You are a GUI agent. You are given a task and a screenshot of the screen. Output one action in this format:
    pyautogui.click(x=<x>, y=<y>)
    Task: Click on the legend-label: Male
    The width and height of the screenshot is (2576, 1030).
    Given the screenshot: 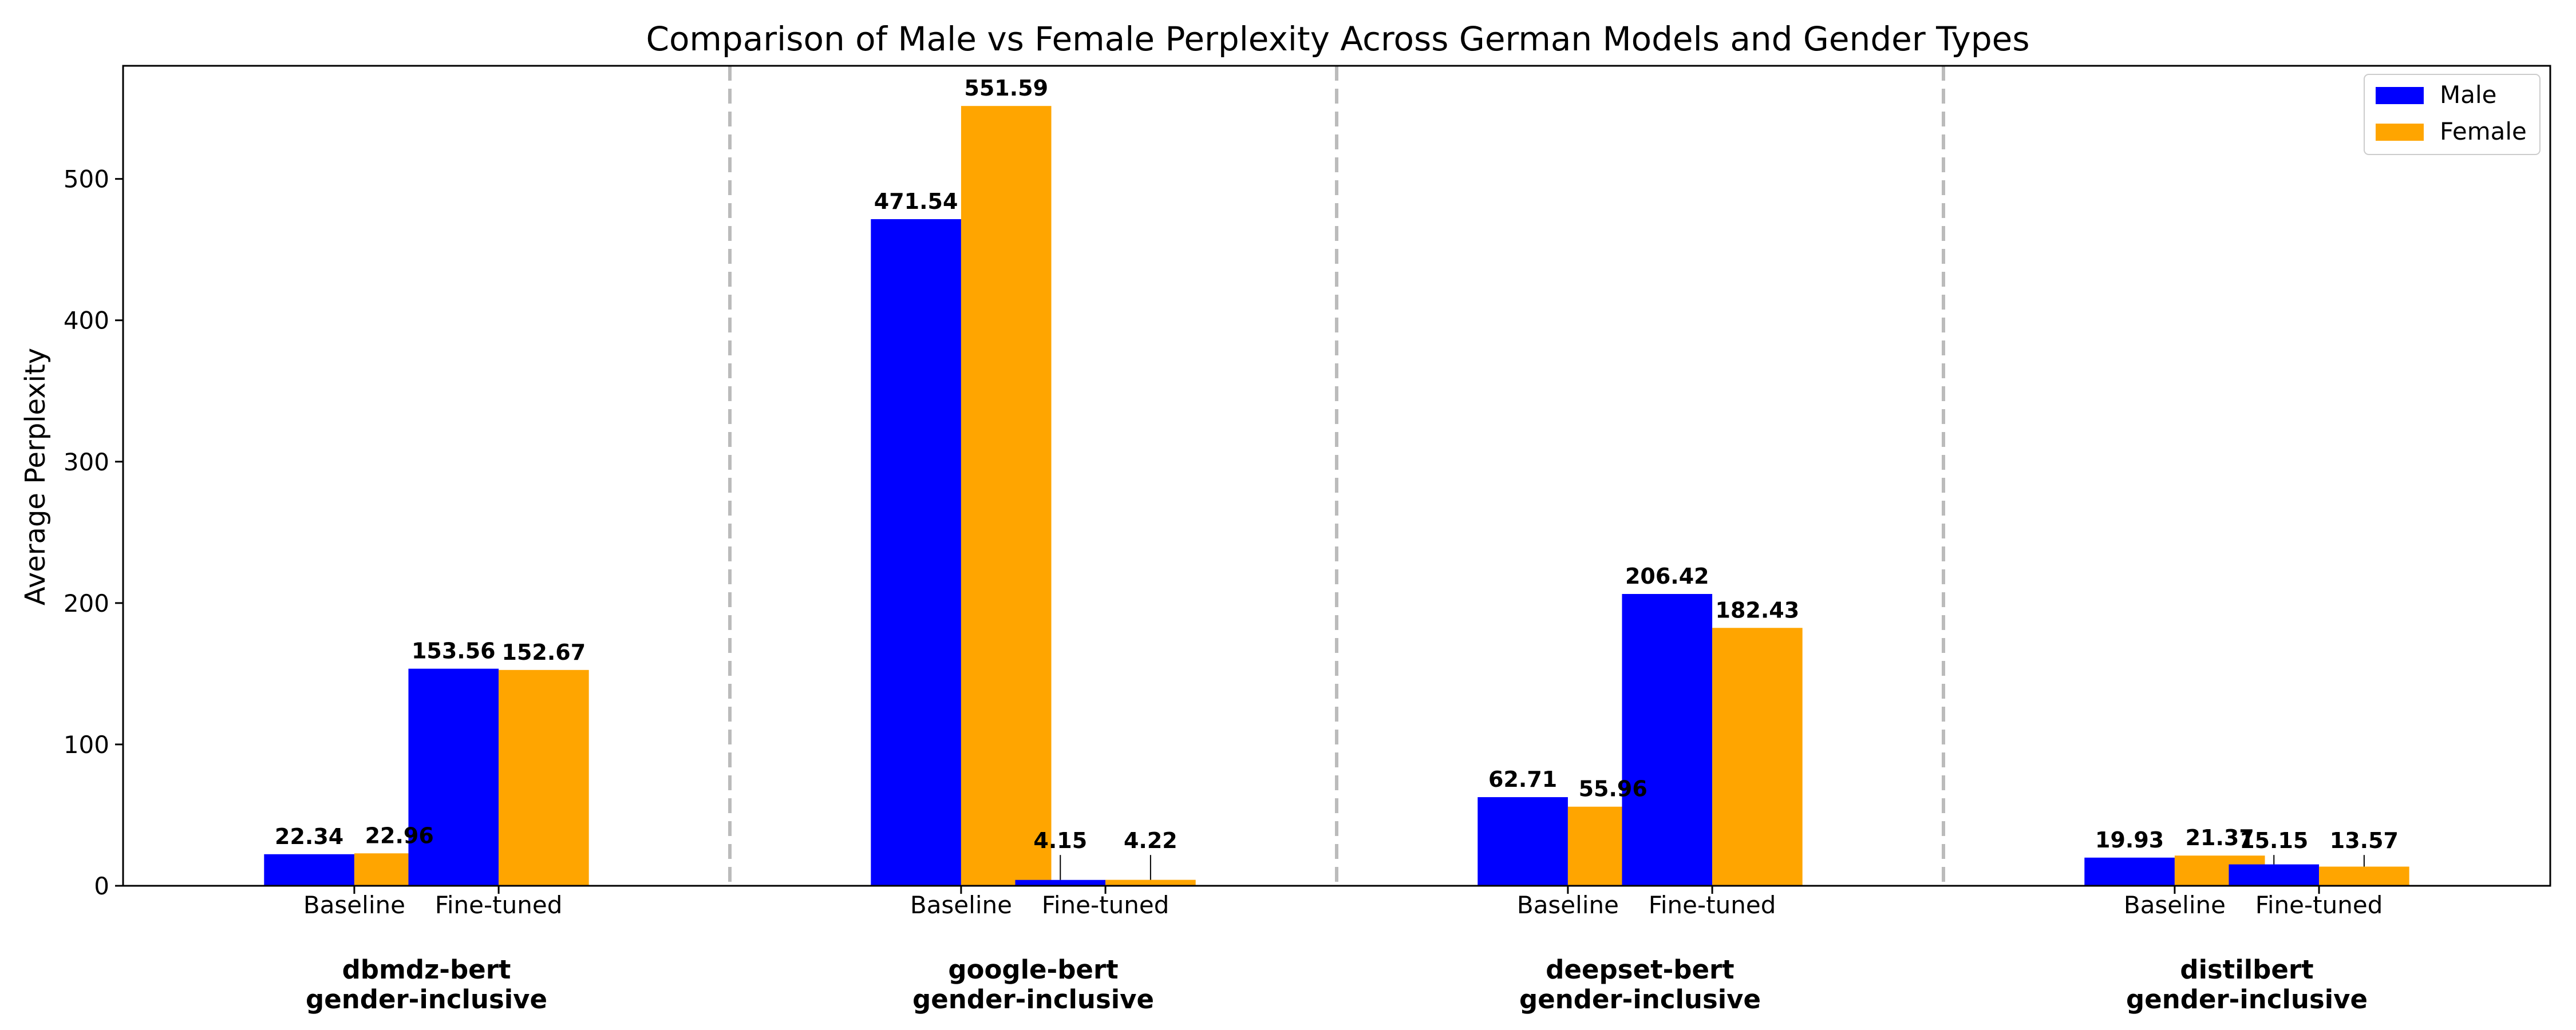 What is the action you would take?
    pyautogui.click(x=2468, y=95)
    